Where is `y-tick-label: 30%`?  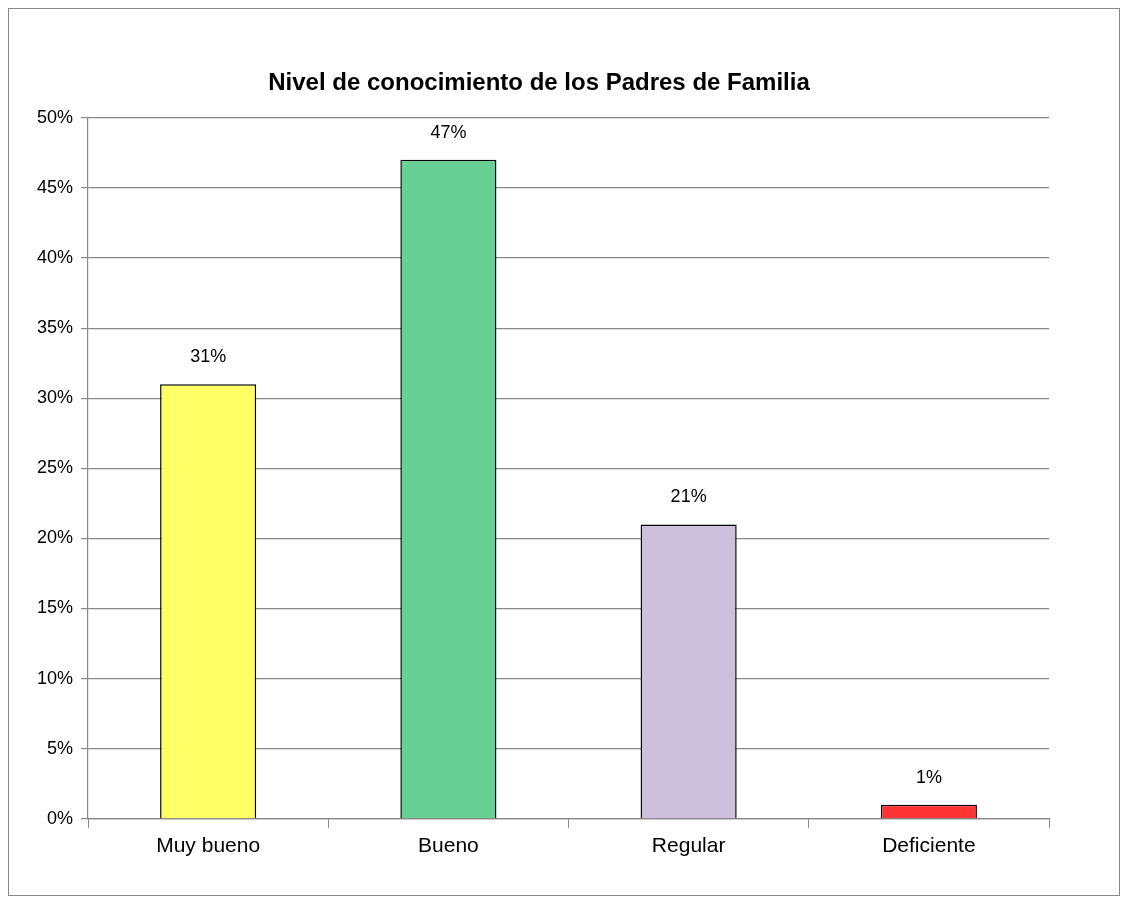
y-tick-label: 30% is located at coordinates (55, 397).